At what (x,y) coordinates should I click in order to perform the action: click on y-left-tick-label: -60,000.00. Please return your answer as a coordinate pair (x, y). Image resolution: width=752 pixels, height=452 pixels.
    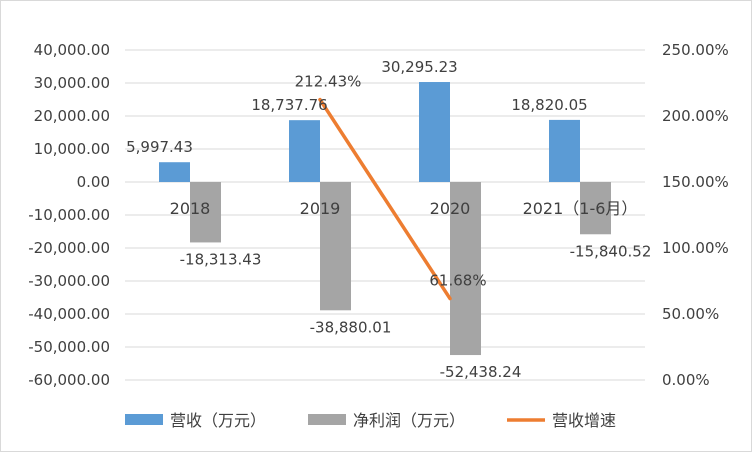
    Looking at the image, I should click on (69, 380).